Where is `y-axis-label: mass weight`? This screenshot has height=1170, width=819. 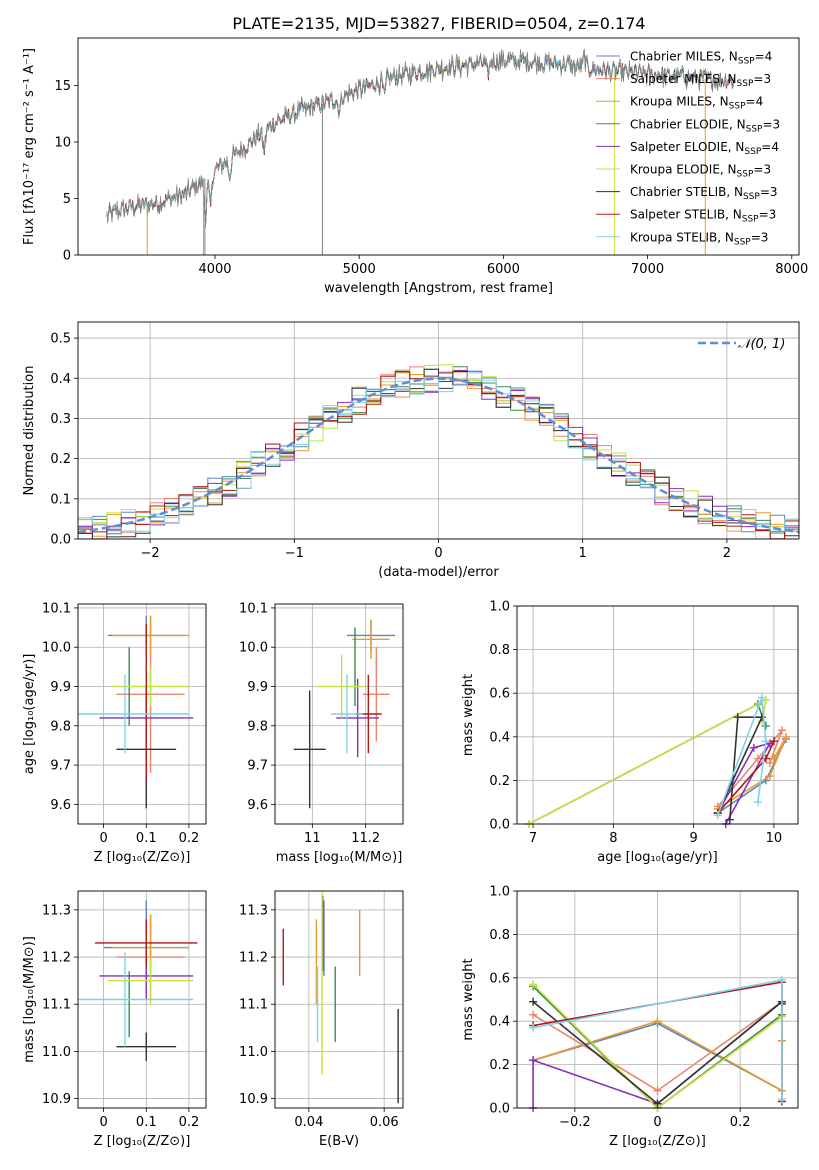
y-axis-label: mass weight is located at coordinates (468, 999).